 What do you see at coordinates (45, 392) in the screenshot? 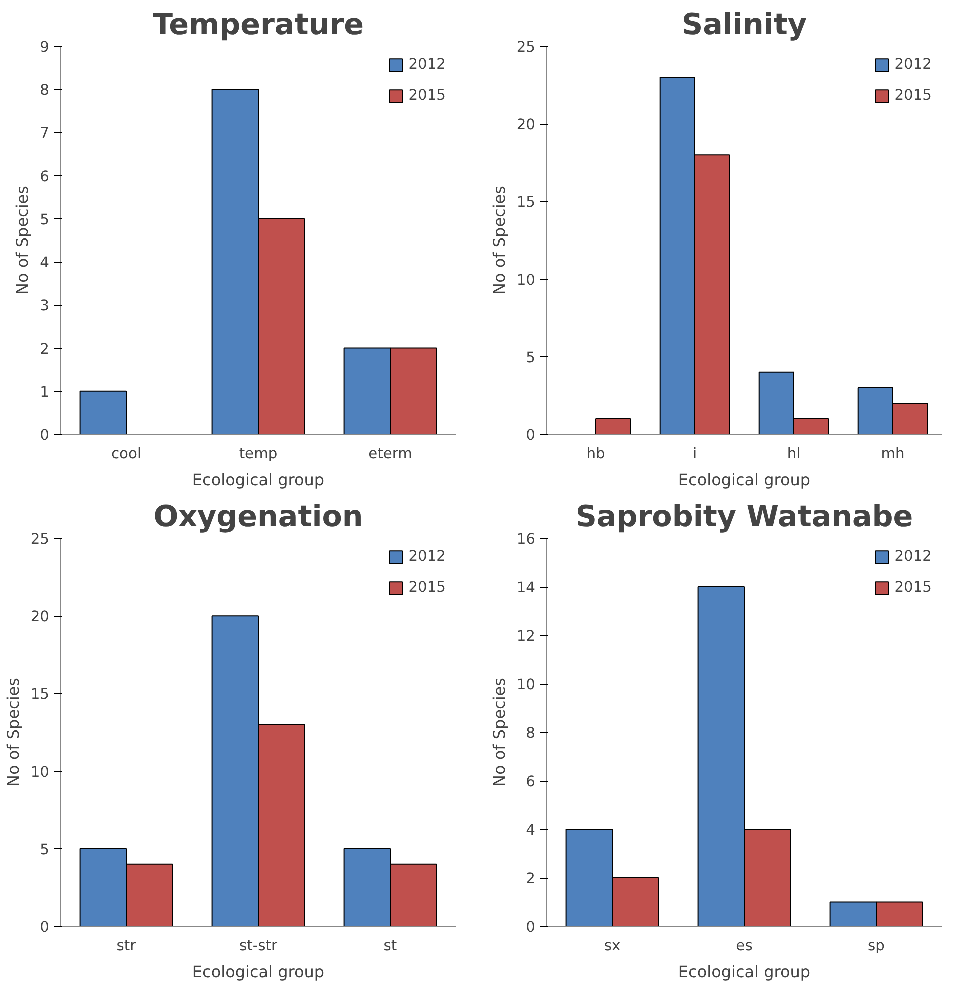
I see `y-tick-label: 1` at bounding box center [45, 392].